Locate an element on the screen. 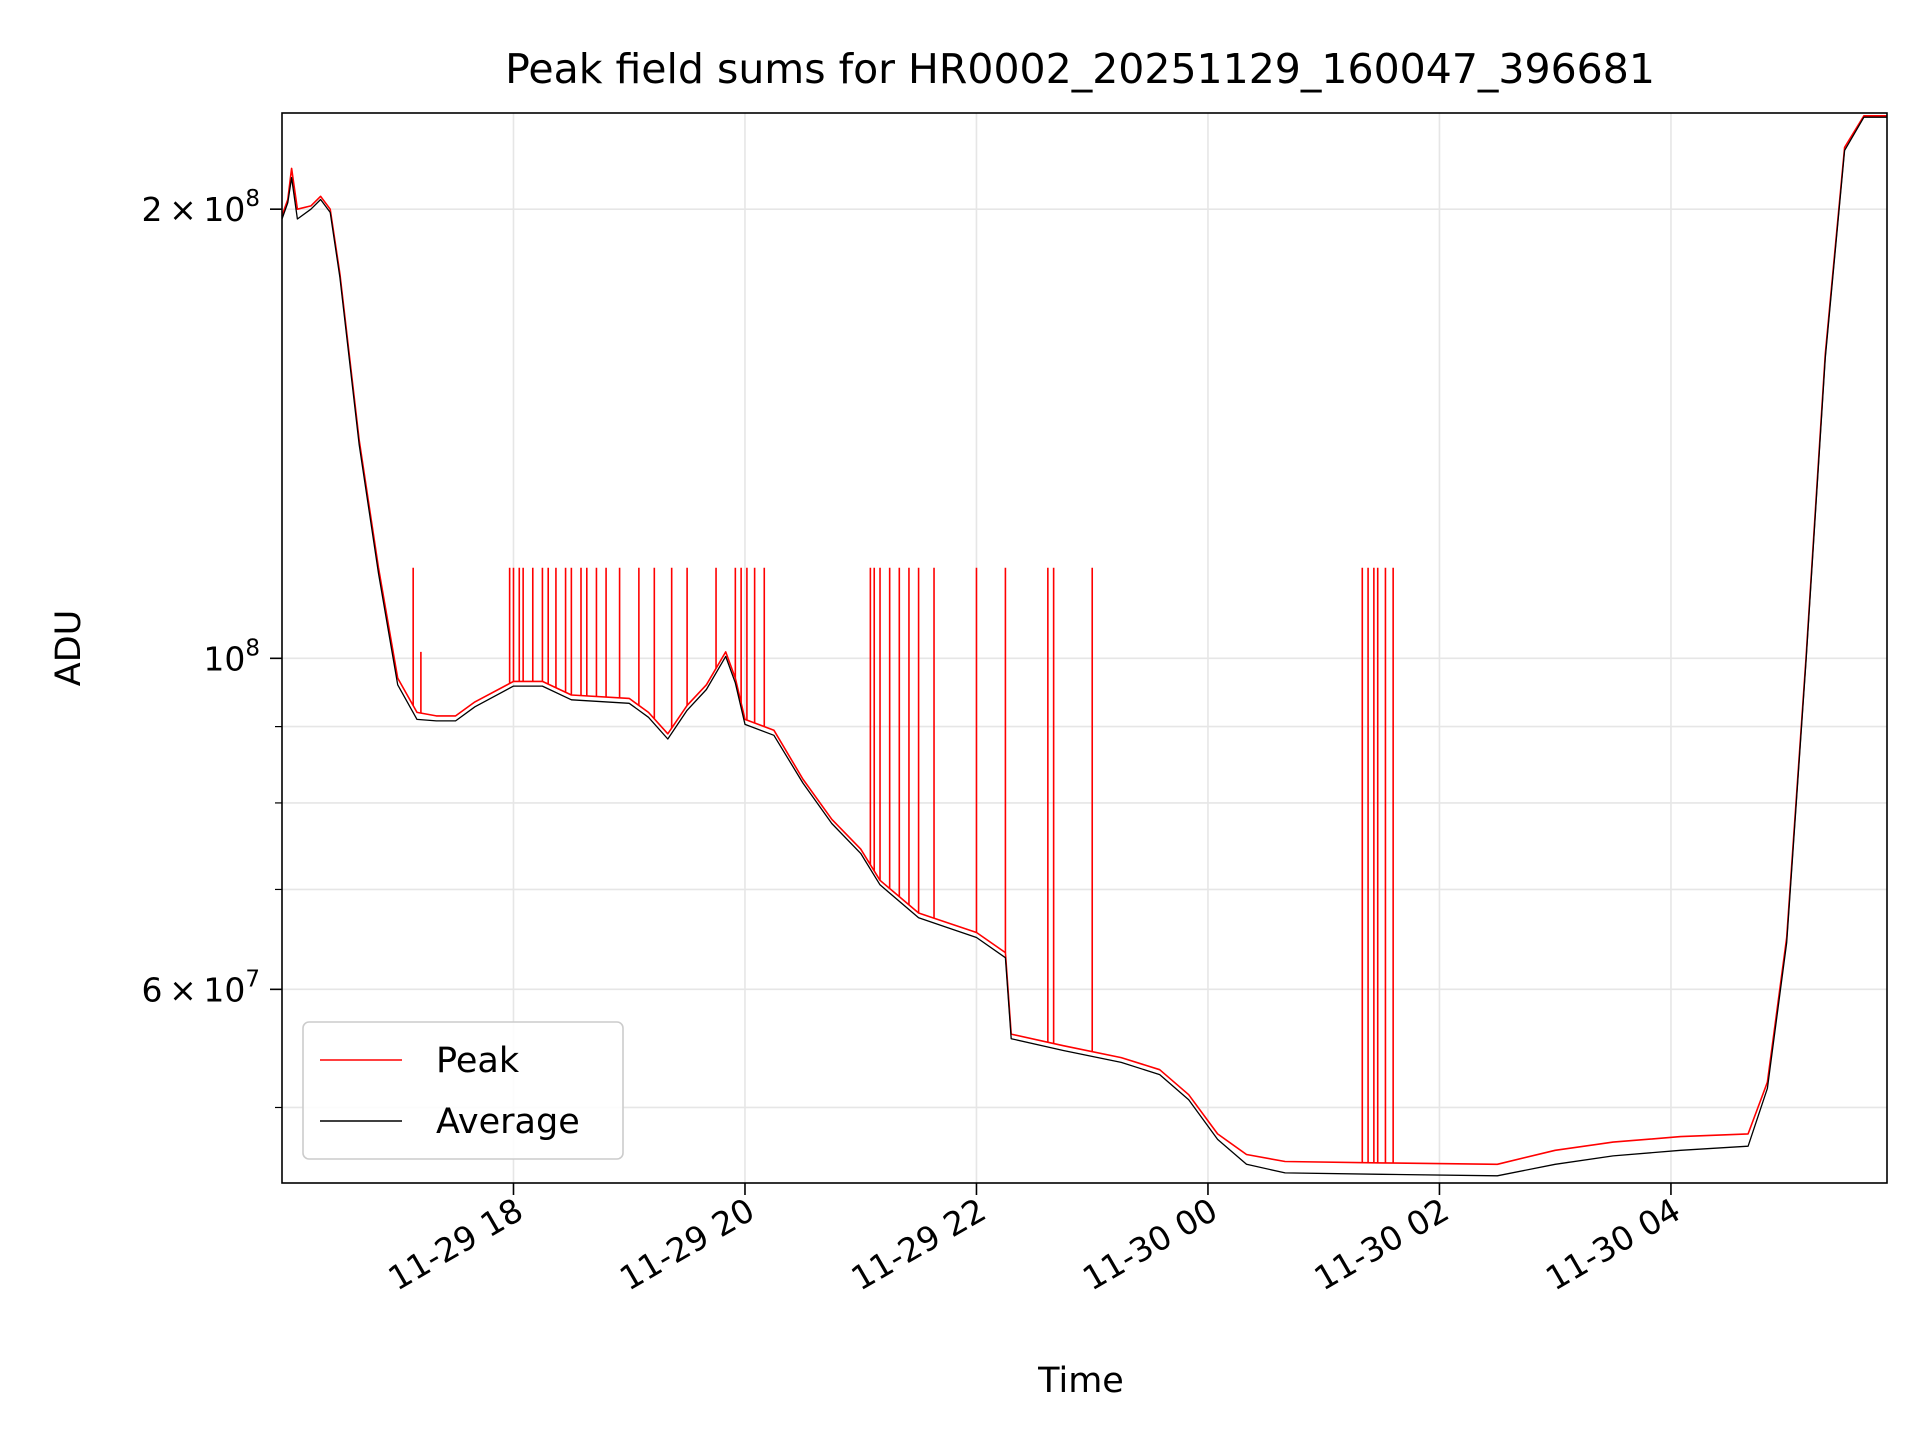  x-tick-label: 11-30 00 is located at coordinates (1150, 1244).